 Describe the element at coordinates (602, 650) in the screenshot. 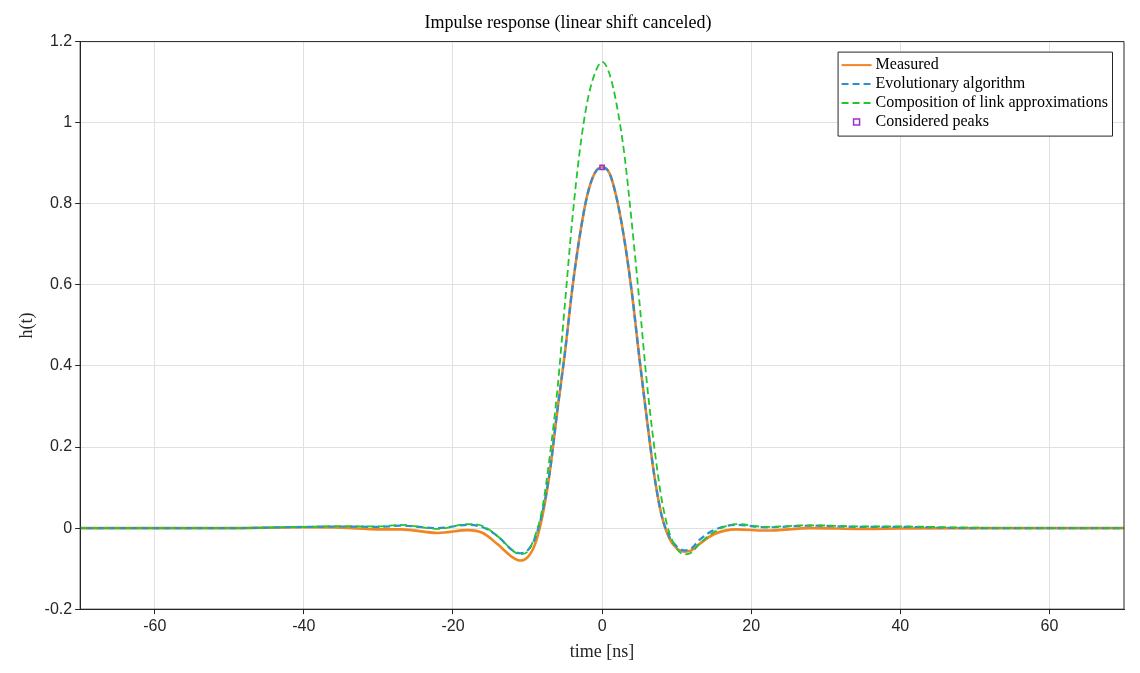

I see `x-axis-title: time [ns]` at that location.